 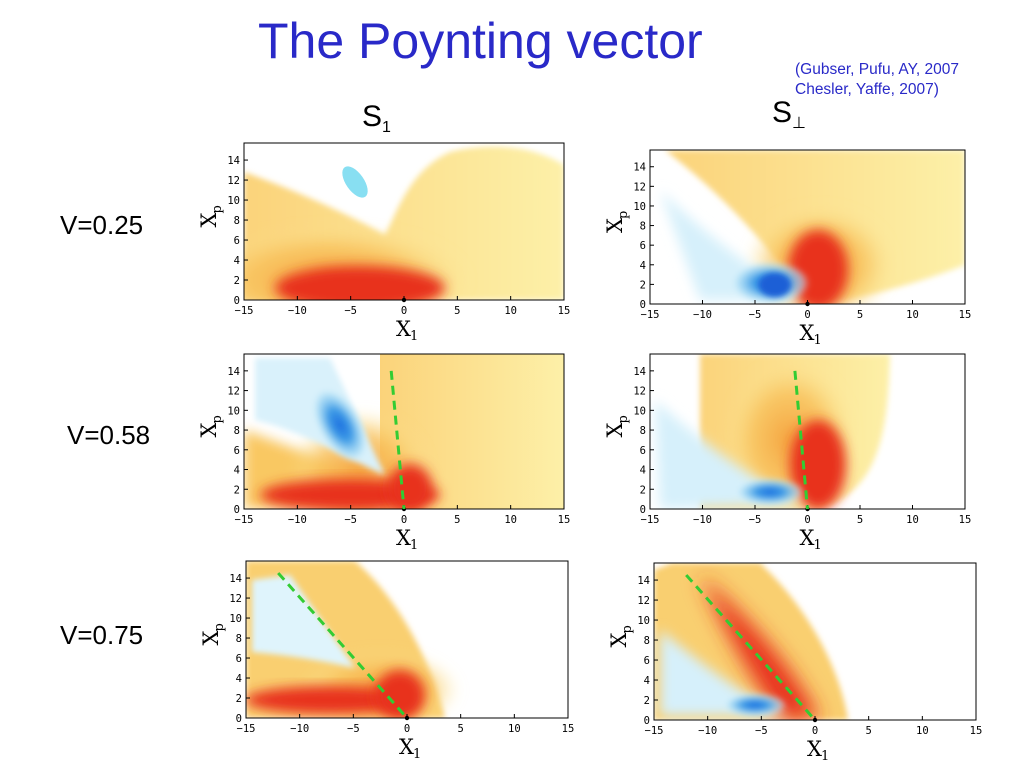 I want to click on row-label-v075: V=0.75, so click(x=102, y=635).